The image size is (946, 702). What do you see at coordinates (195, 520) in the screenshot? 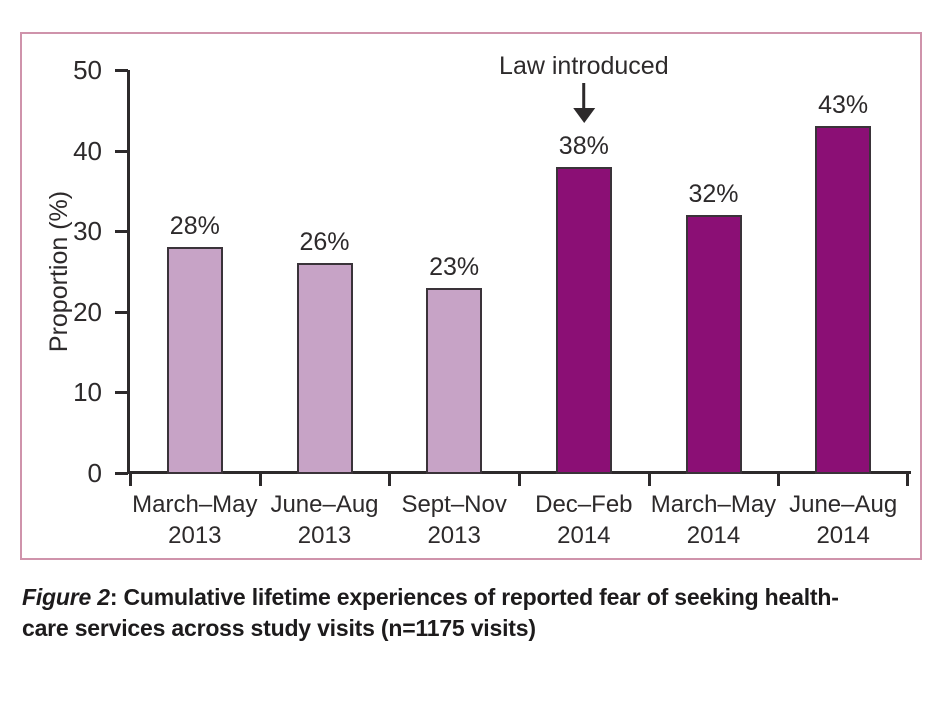
I see `x-axis-label: March–May 2013` at bounding box center [195, 520].